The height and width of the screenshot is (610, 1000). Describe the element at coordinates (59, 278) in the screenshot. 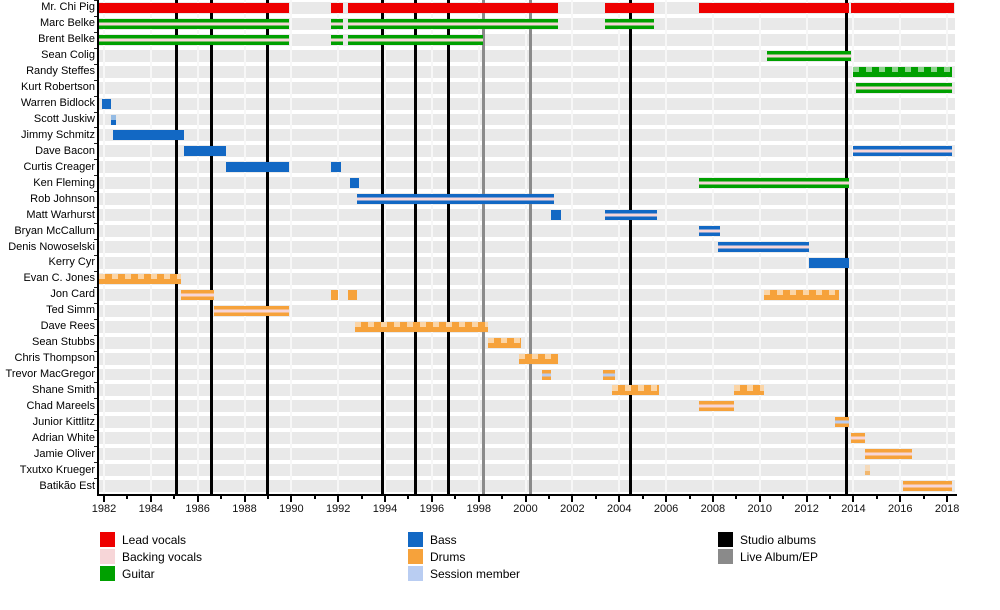

I see `member-label: Evan C. Jones` at that location.